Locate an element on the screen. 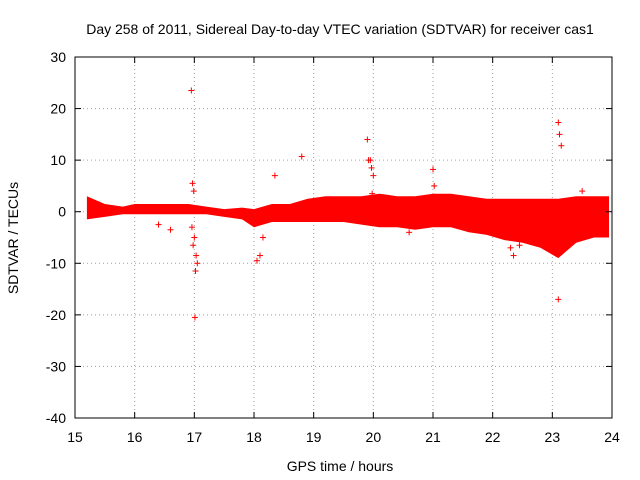 The width and height of the screenshot is (640, 480). x-tick-label: 16 is located at coordinates (135, 437).